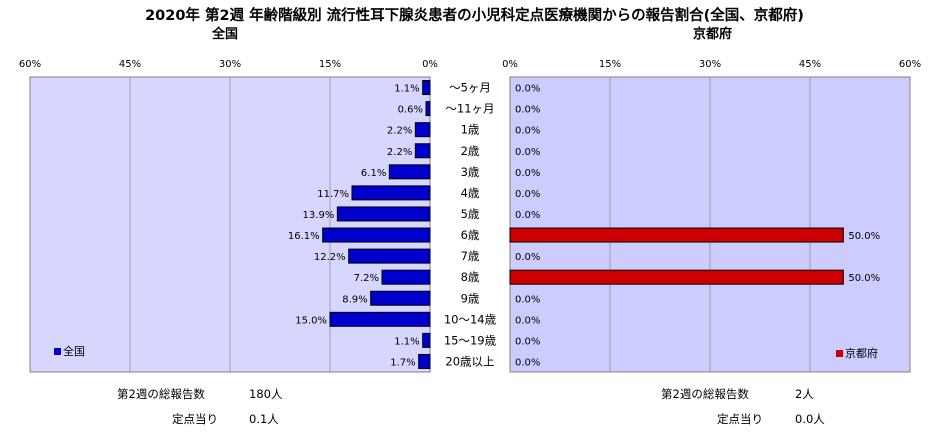 Image resolution: width=949 pixels, height=433 pixels. Describe the element at coordinates (74, 351) in the screenshot. I see `national-legend-label: 全国` at that location.